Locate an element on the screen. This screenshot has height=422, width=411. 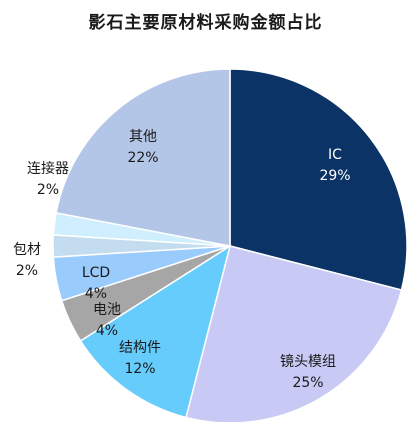
pie-label-6: 连接器 2% is located at coordinates (48, 179).